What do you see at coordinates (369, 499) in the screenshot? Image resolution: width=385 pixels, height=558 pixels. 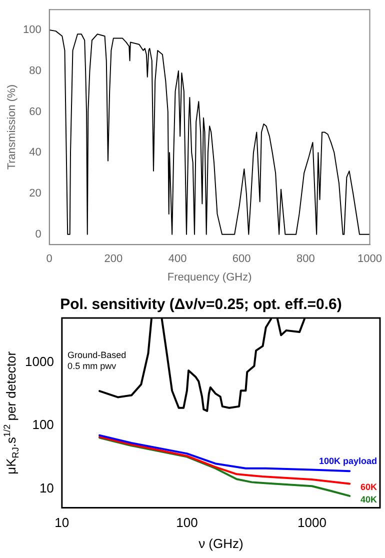 I see `series-label: 40K` at bounding box center [369, 499].